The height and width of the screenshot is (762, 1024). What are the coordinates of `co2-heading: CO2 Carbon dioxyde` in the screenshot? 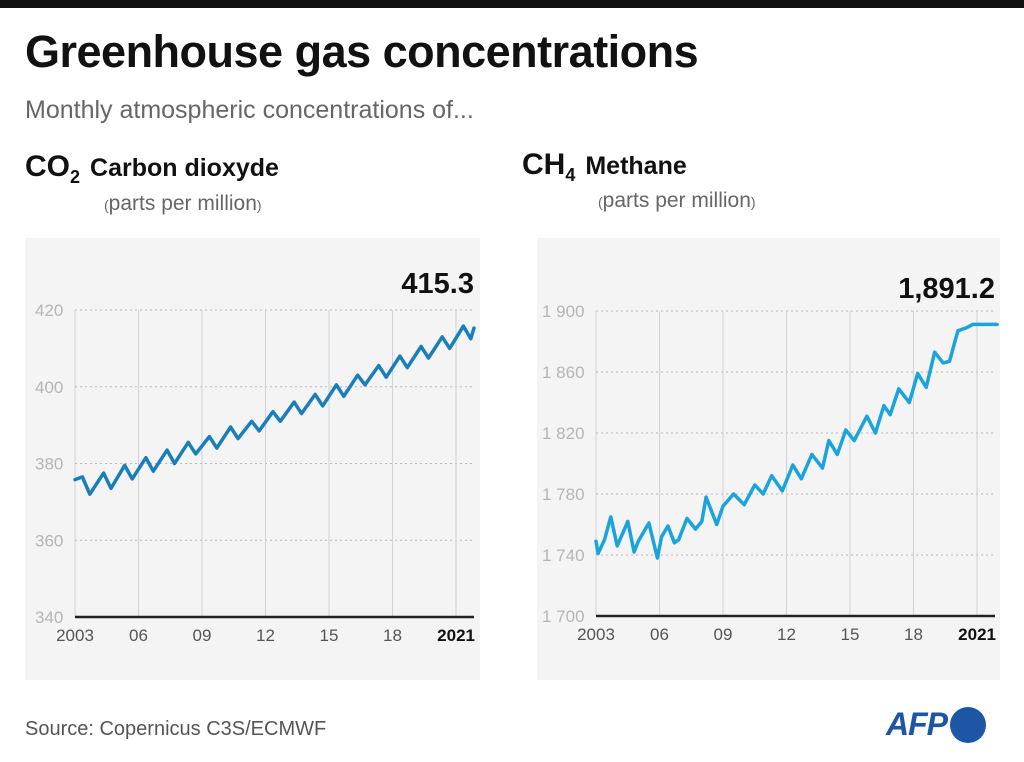 It's located at (152, 169).